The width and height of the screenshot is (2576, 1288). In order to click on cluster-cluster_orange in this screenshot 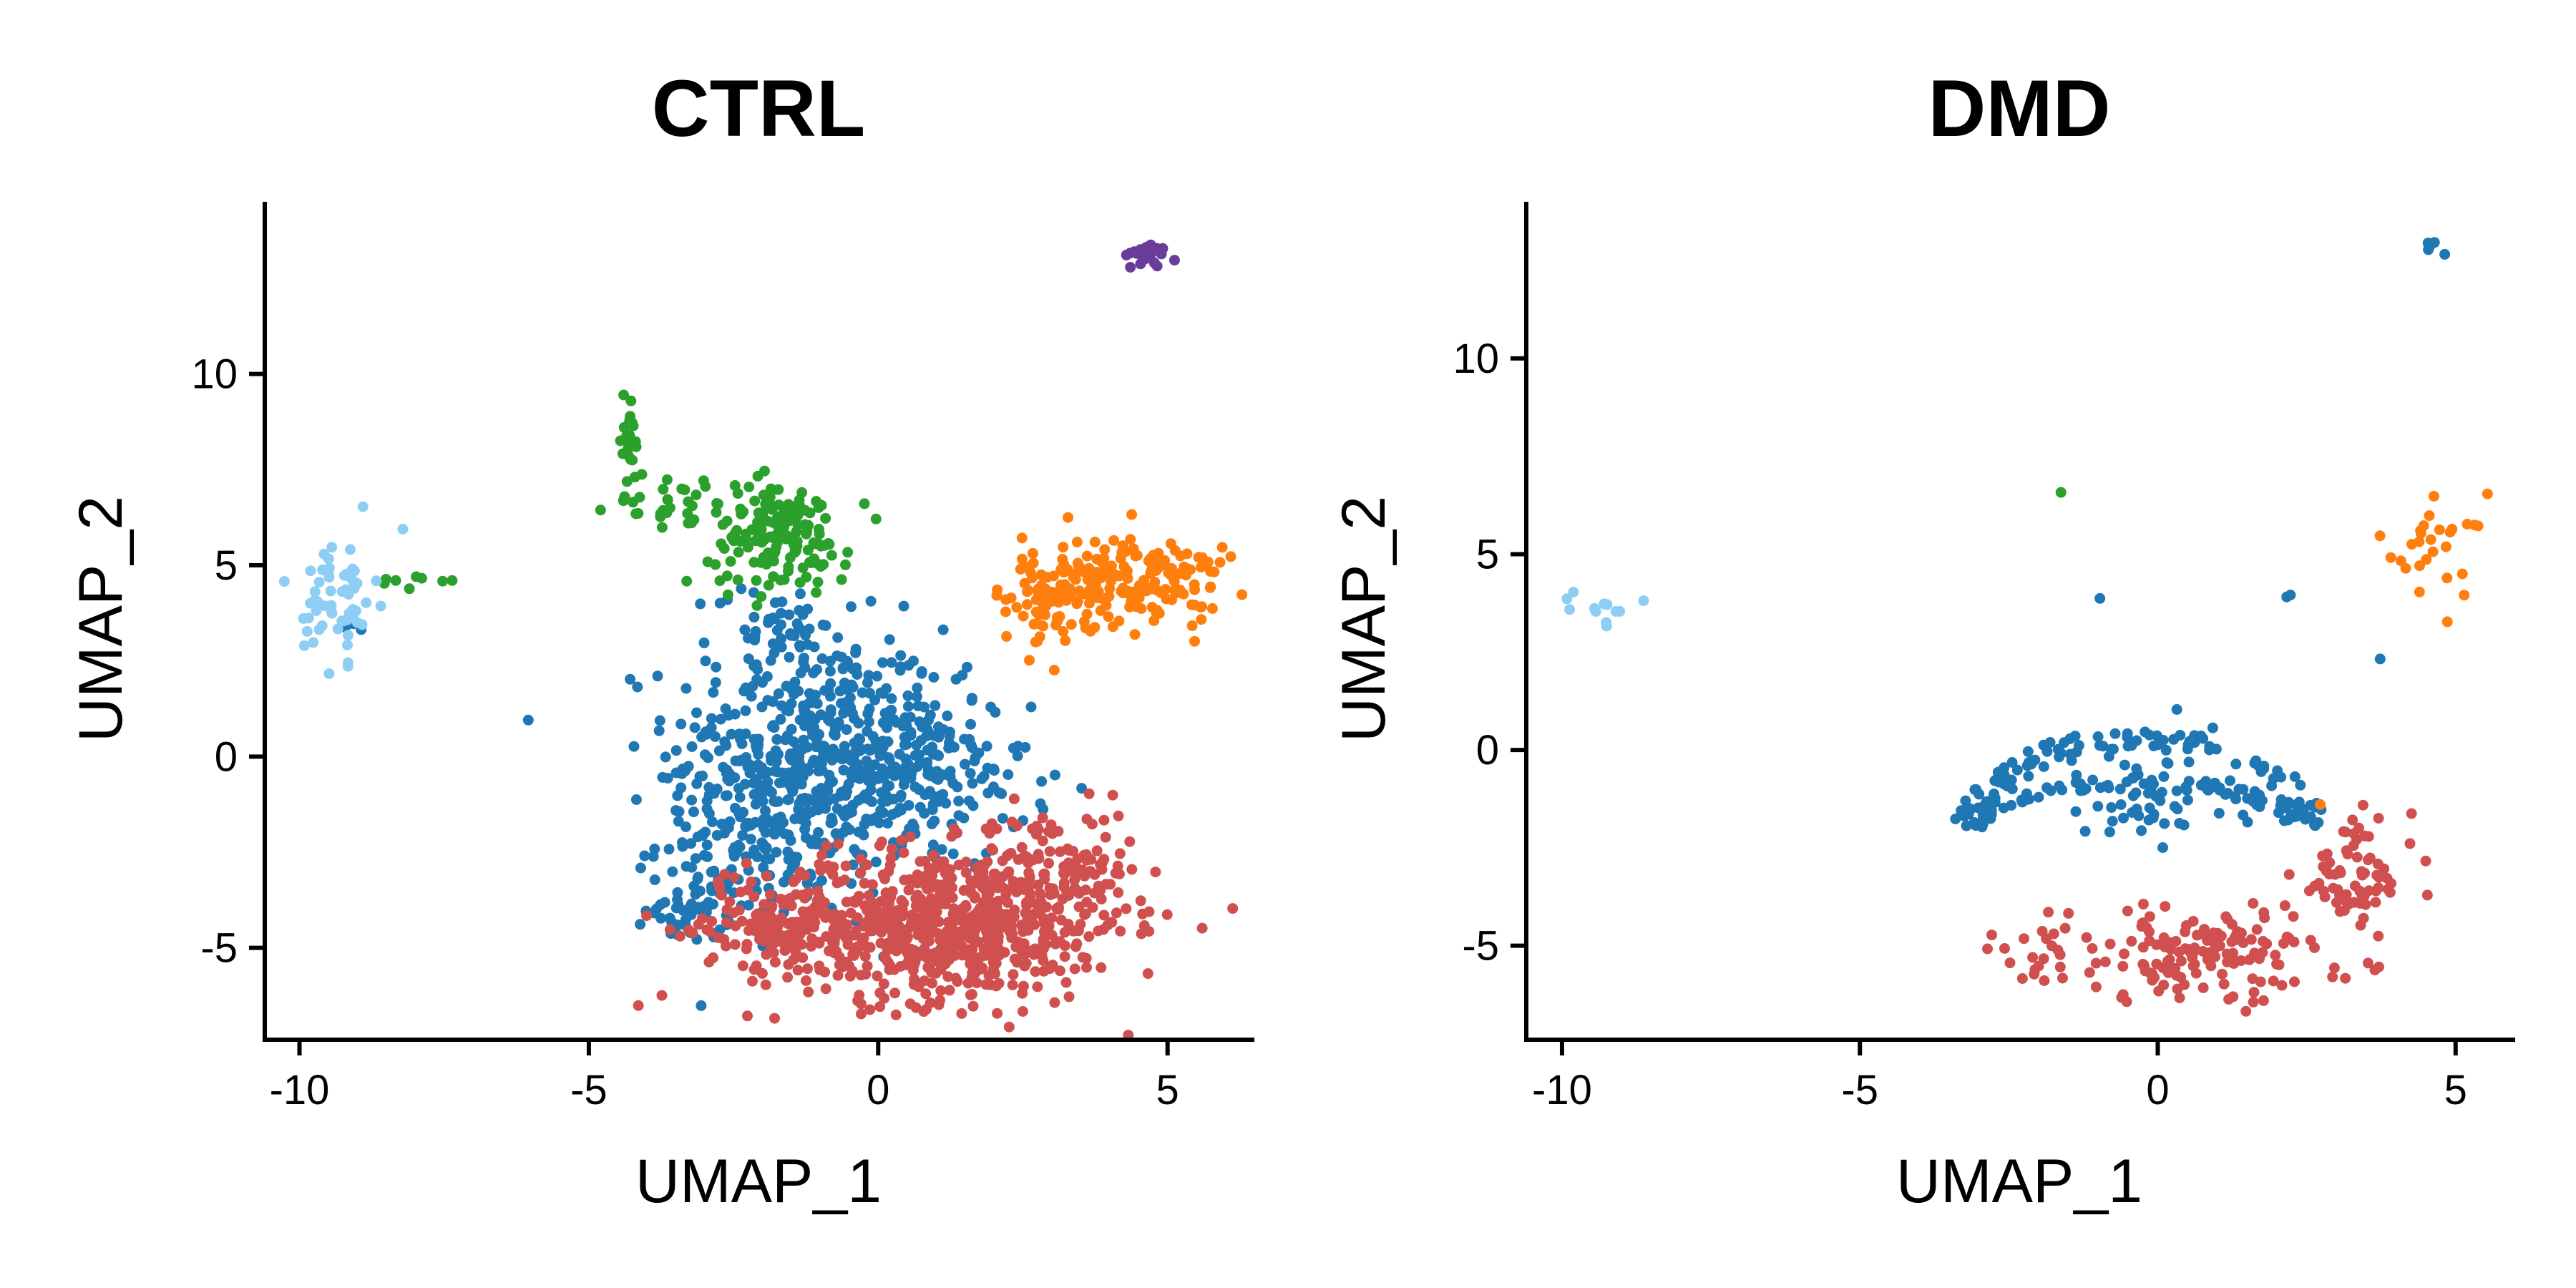, I will do `click(1119, 592)`.